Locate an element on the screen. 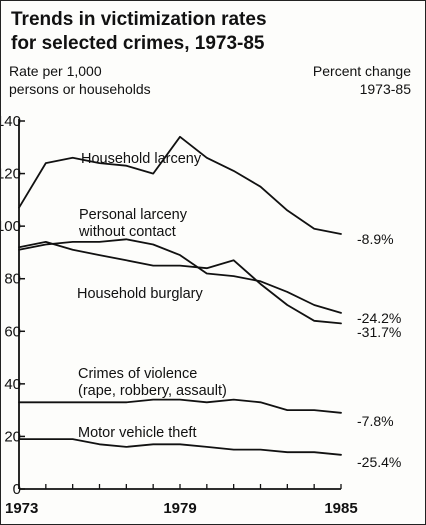  series-name-label: Motor vehicle theft is located at coordinates (137, 433).